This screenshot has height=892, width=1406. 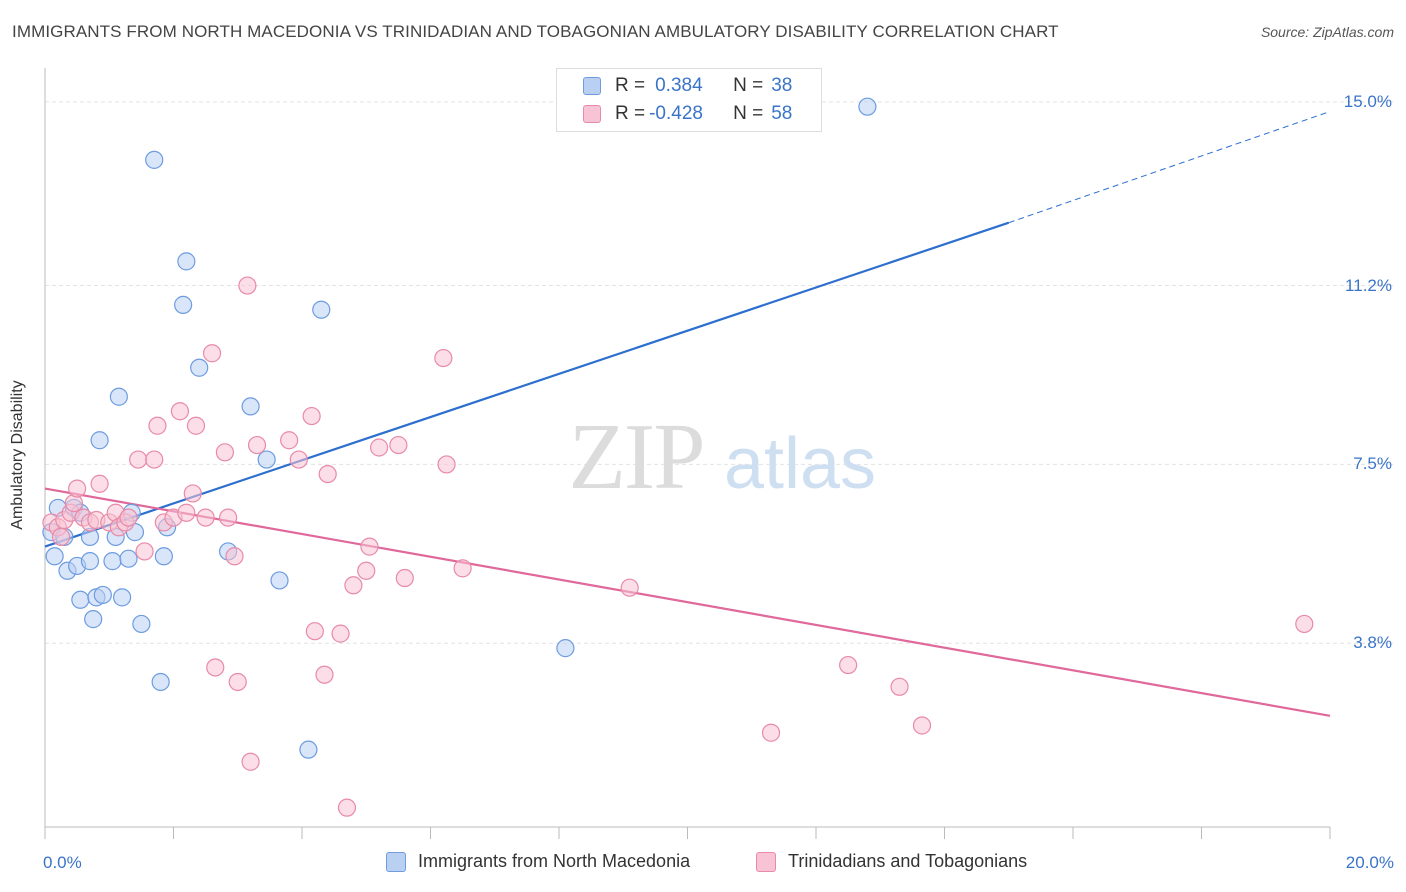 What do you see at coordinates (689, 100) in the screenshot?
I see `correlation-legend: R = 0.384 N = 38 R = -0.428 N = 58` at bounding box center [689, 100].